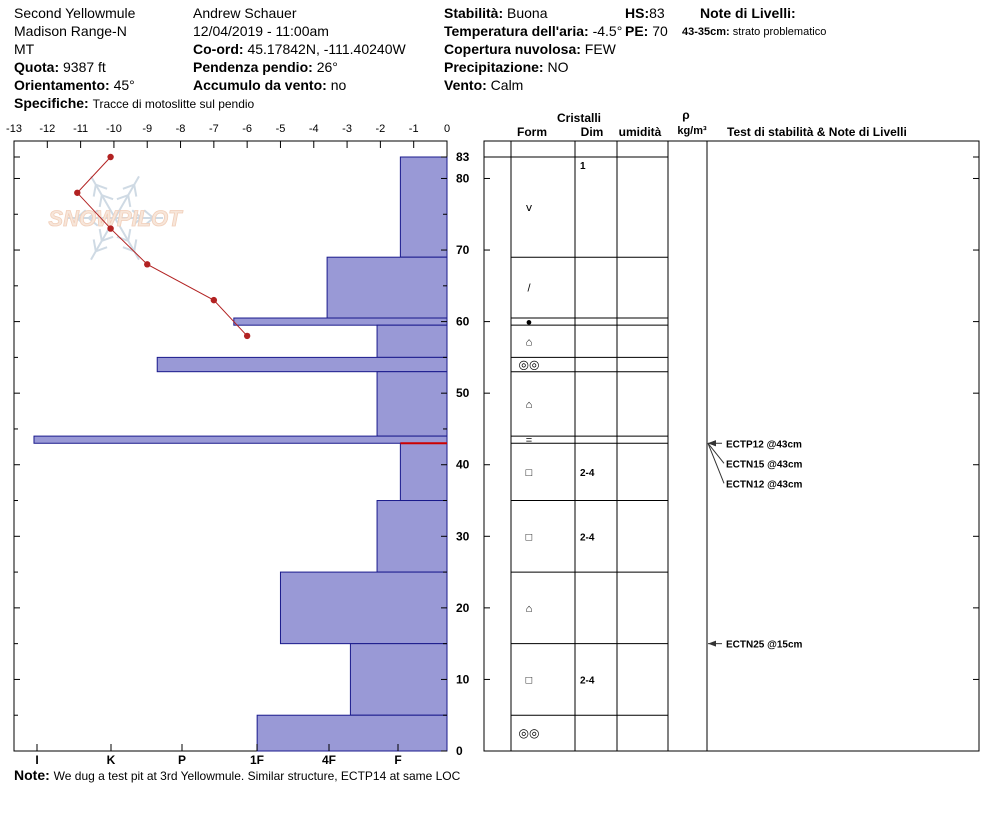 The height and width of the screenshot is (840, 994). Describe the element at coordinates (182, 760) in the screenshot. I see `hardness-tick-label: P` at that location.